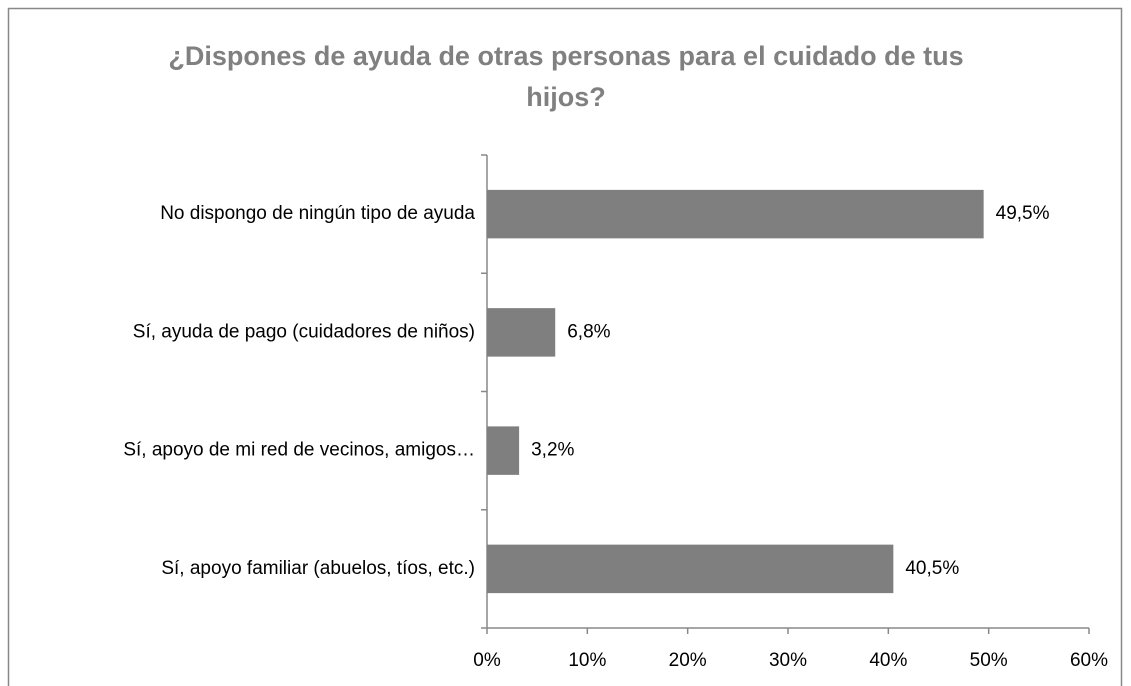 Image resolution: width=1131 pixels, height=686 pixels. Describe the element at coordinates (552, 450) in the screenshot. I see `data-label: 3,2%` at that location.